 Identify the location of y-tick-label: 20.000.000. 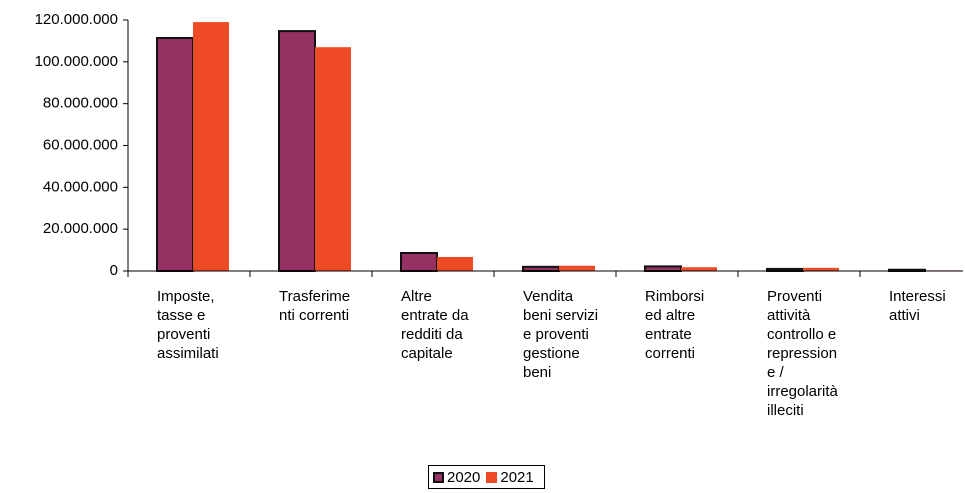
(80, 228).